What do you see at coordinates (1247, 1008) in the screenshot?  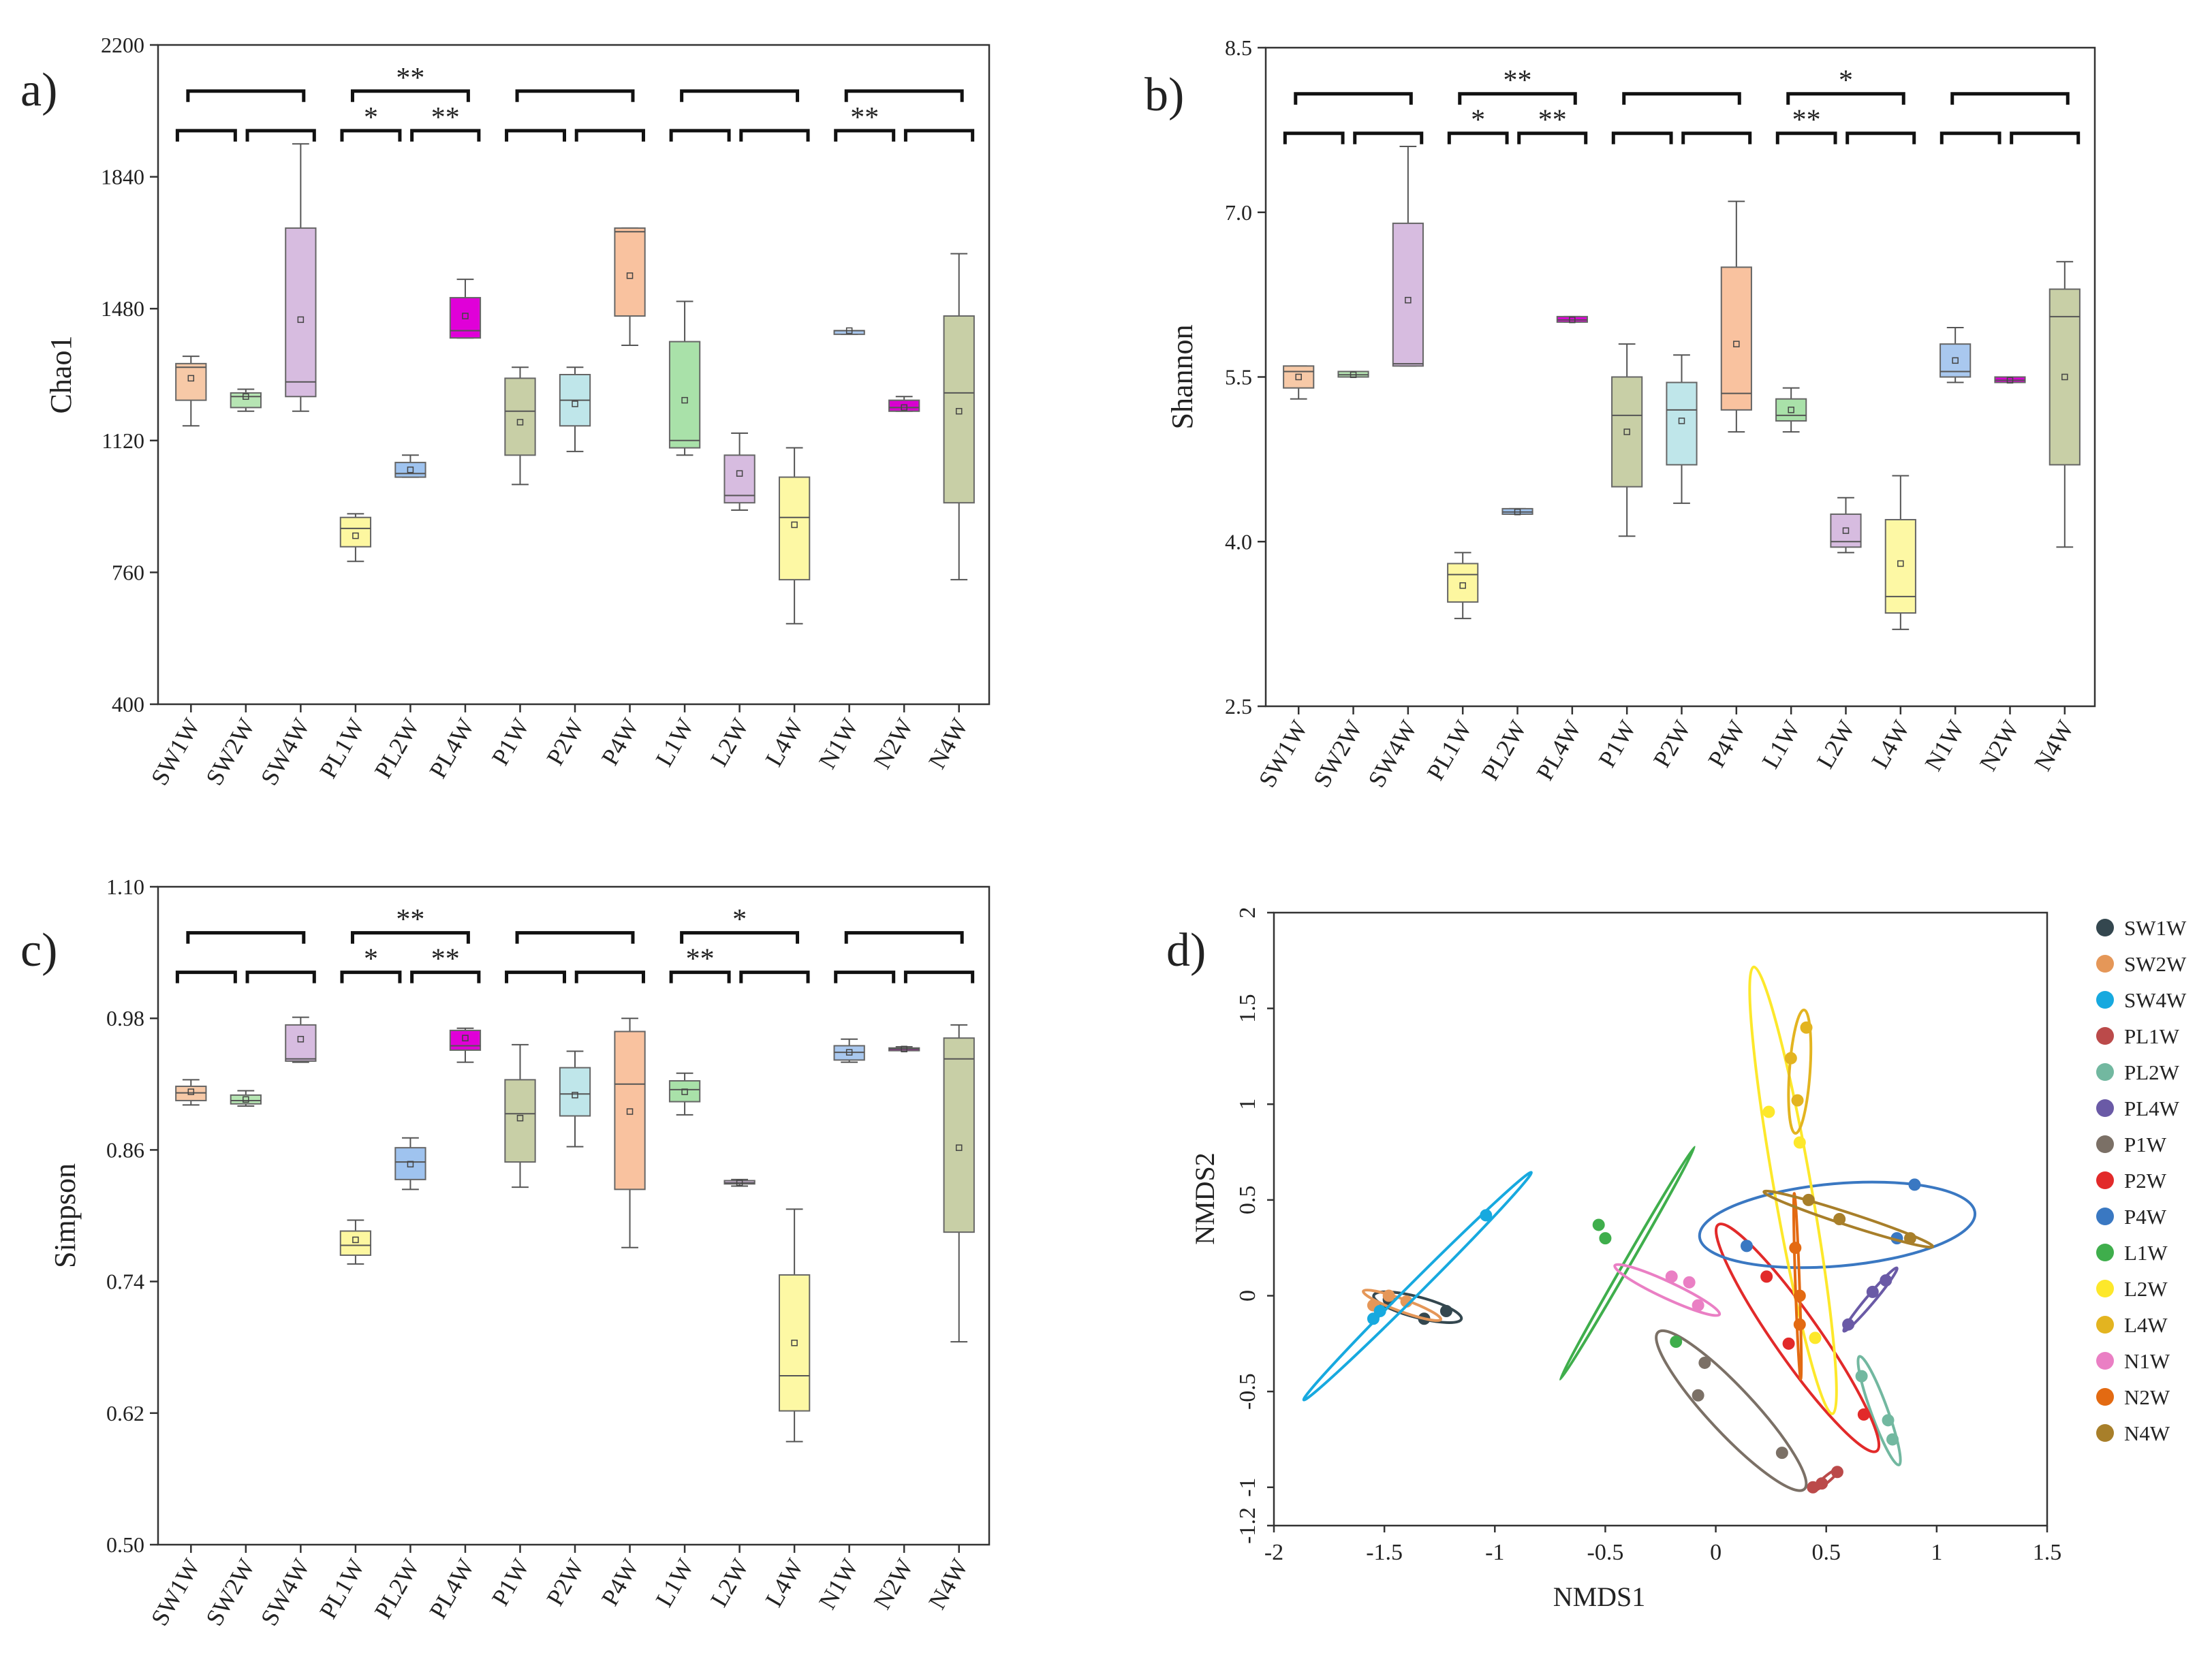 I see `y-tick-label: 1.5` at bounding box center [1247, 1008].